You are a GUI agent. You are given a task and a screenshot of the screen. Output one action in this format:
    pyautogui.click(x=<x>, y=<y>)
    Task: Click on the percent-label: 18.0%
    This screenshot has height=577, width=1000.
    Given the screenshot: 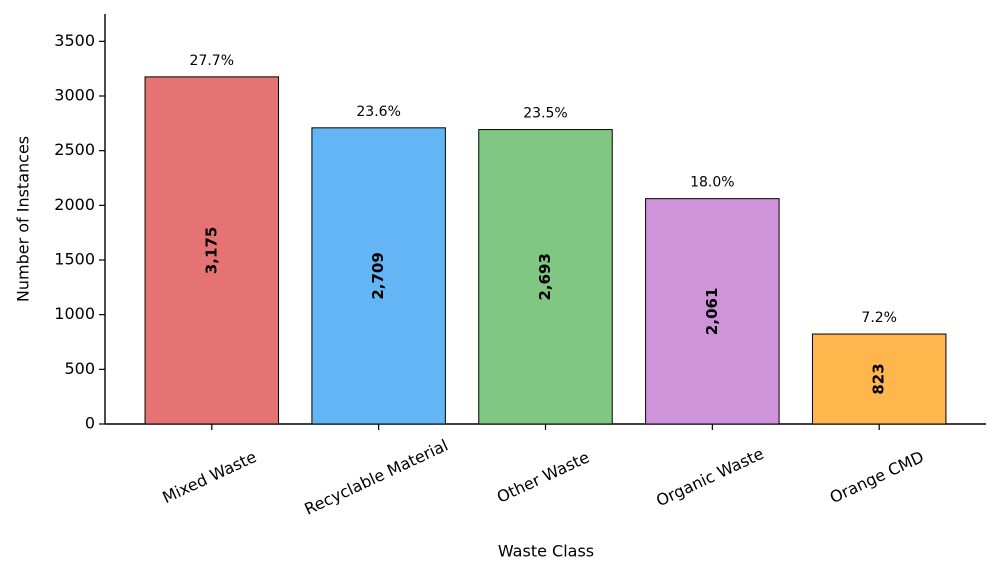 What is the action you would take?
    pyautogui.click(x=712, y=183)
    